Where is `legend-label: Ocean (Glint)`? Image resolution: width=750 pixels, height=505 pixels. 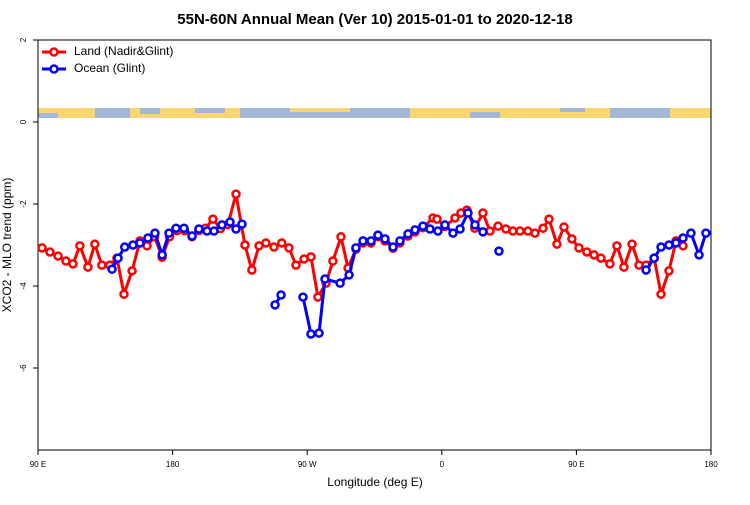
legend-label: Ocean (Glint) is located at coordinates (109, 68).